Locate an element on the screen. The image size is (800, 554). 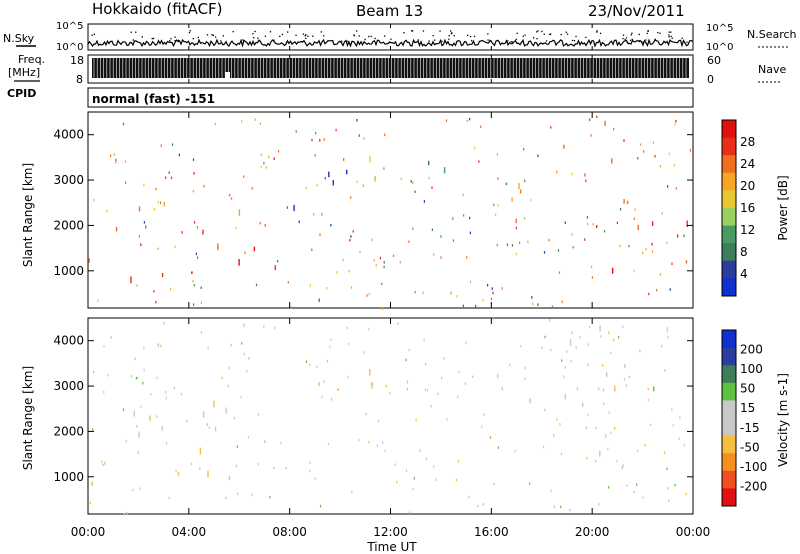
nsky-tick-top-left: 10^5 is located at coordinates (69, 26).